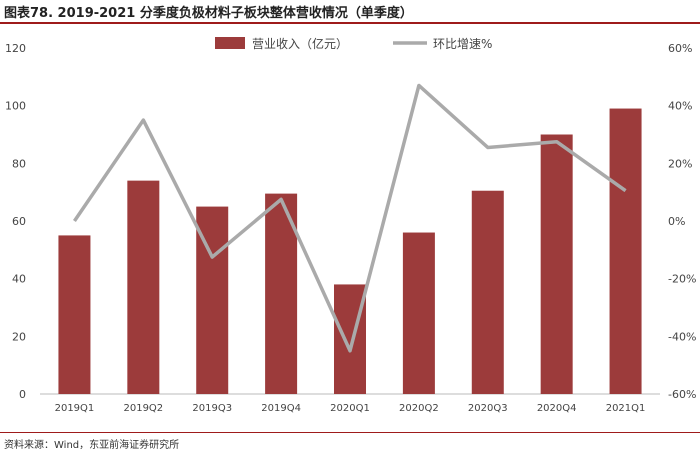  I want to click on y-left-tick-label: 80, so click(19, 163).